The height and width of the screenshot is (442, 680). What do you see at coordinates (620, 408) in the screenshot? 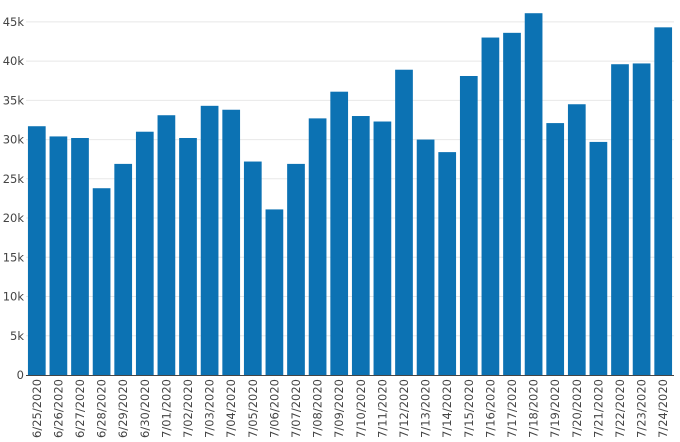
I see `x-tick-label: 7/22/2020` at bounding box center [620, 408].